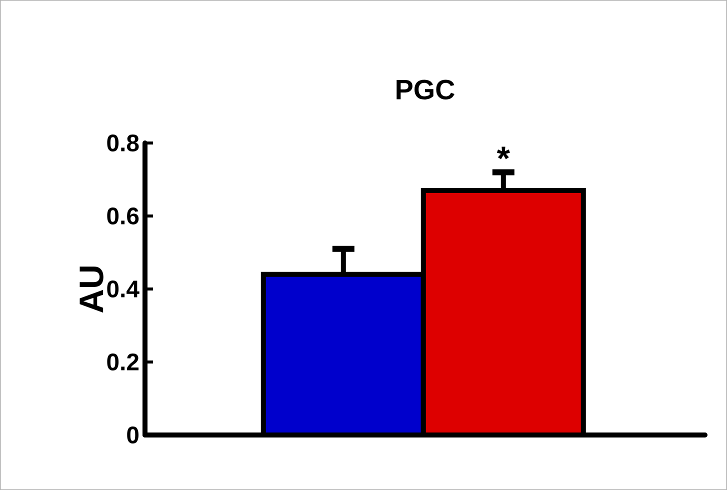  Describe the element at coordinates (425, 90) in the screenshot. I see `chart-title: PGC` at that location.